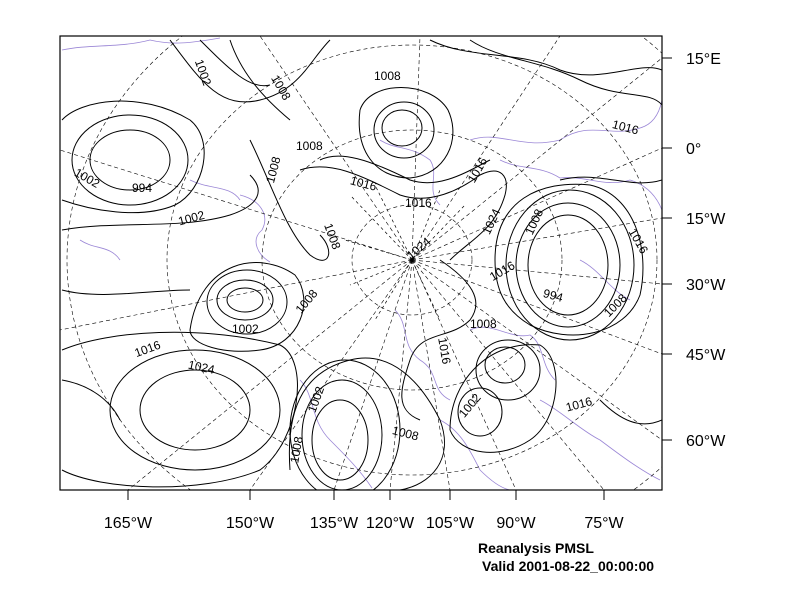 The image size is (792, 612). What do you see at coordinates (706, 219) in the screenshot?
I see `right-axis-label: 15°W` at bounding box center [706, 219].